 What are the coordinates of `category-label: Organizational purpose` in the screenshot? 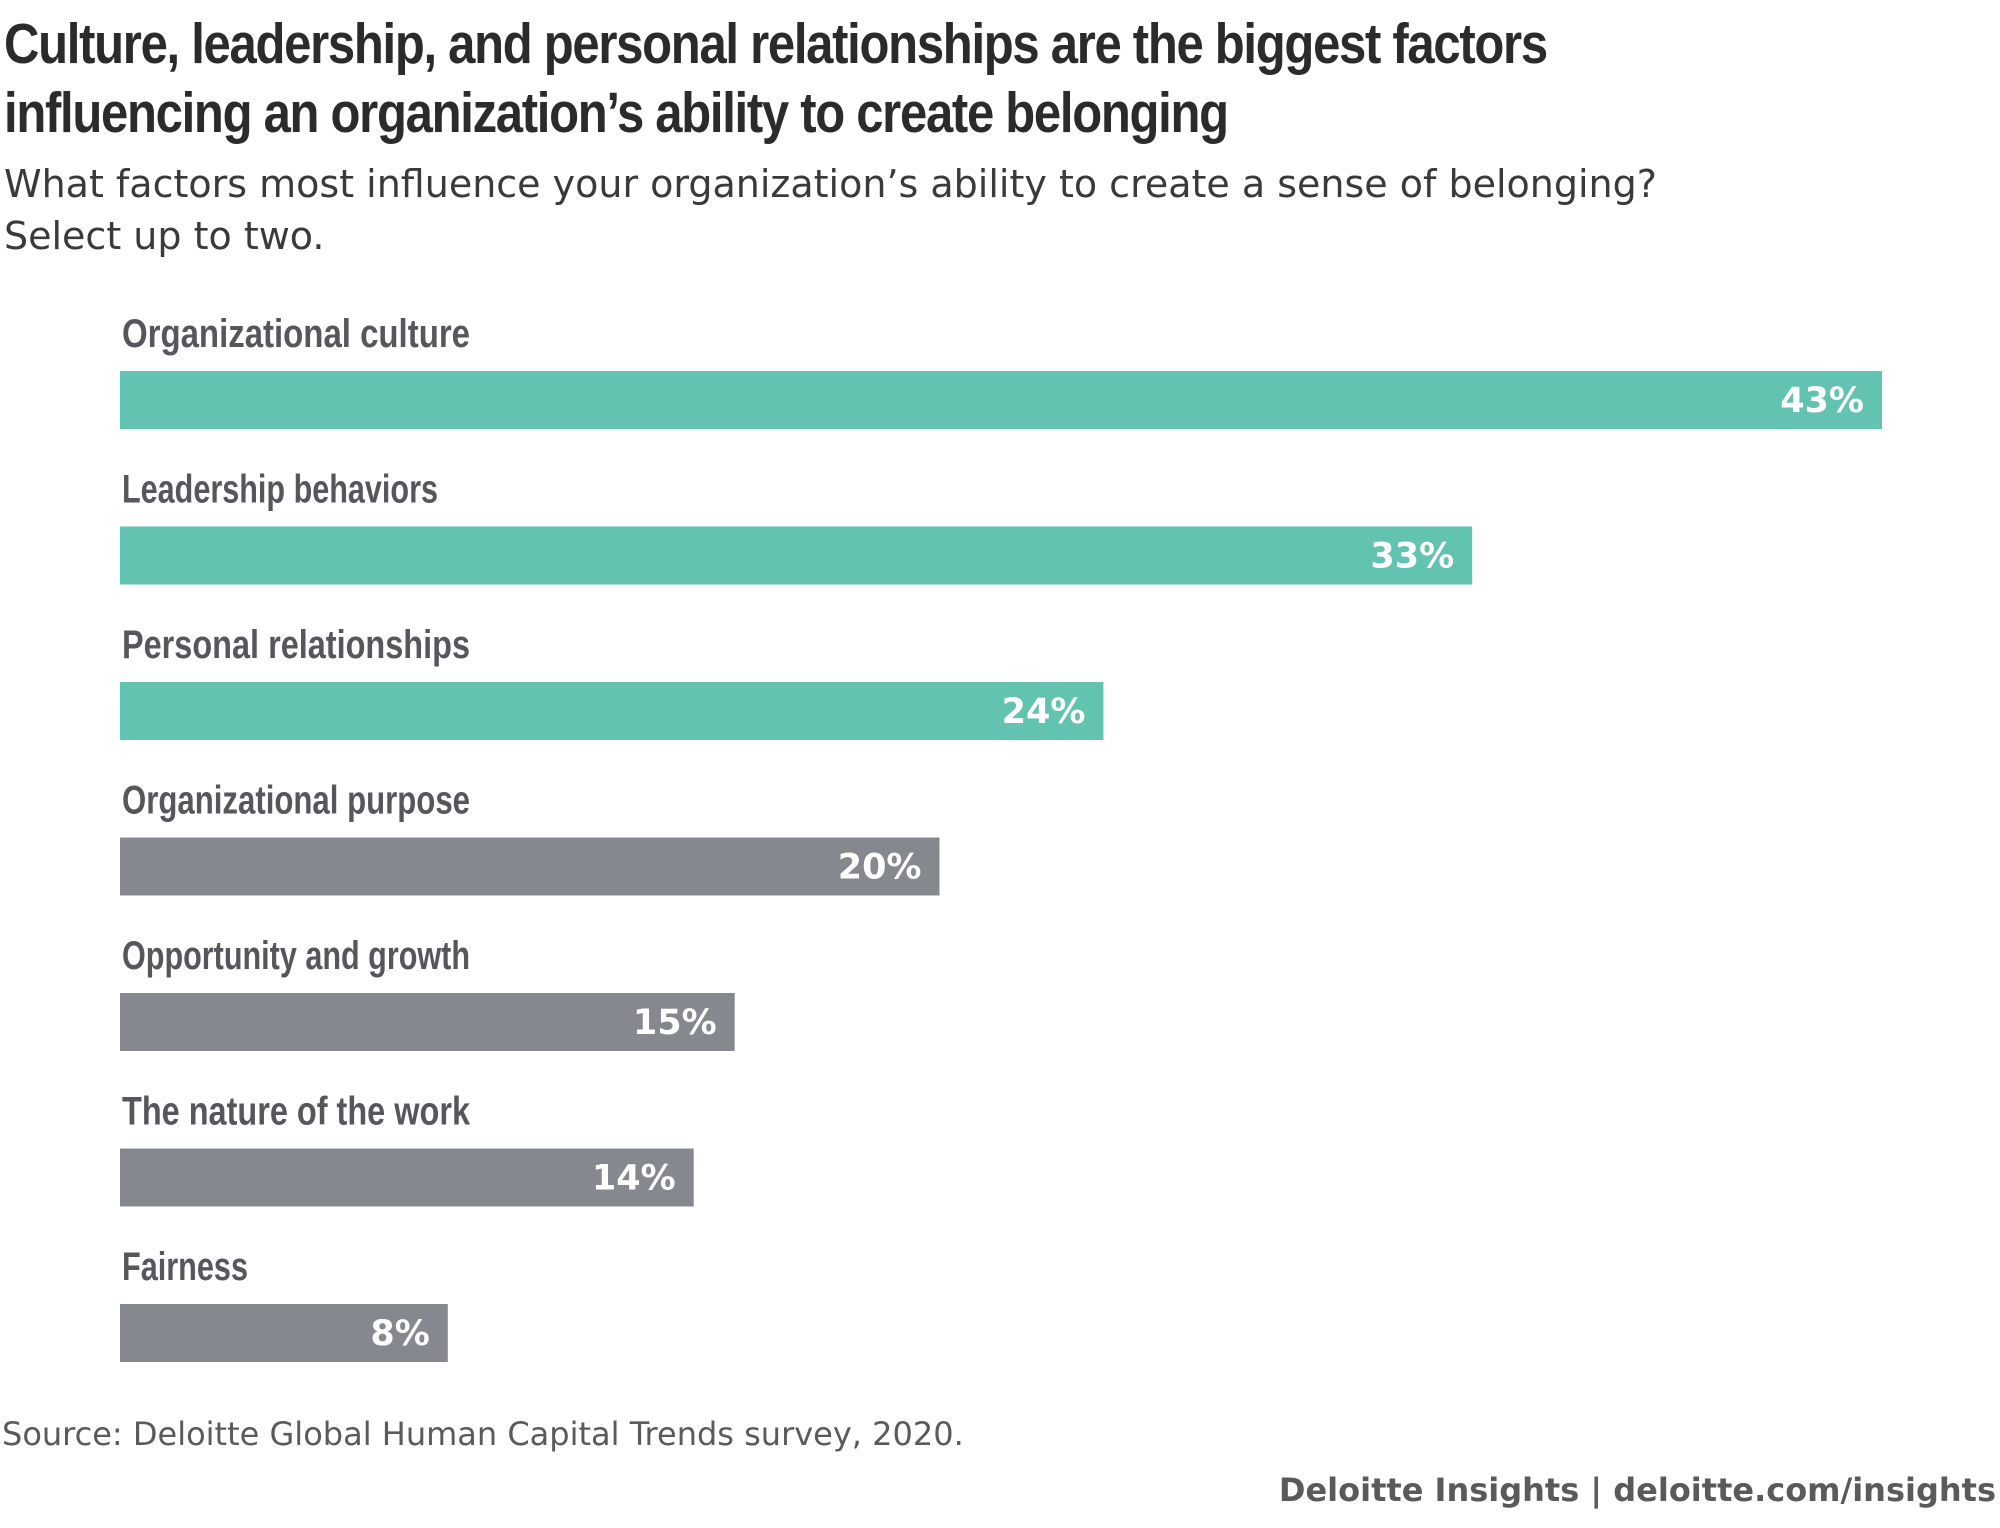 It's located at (296, 801).